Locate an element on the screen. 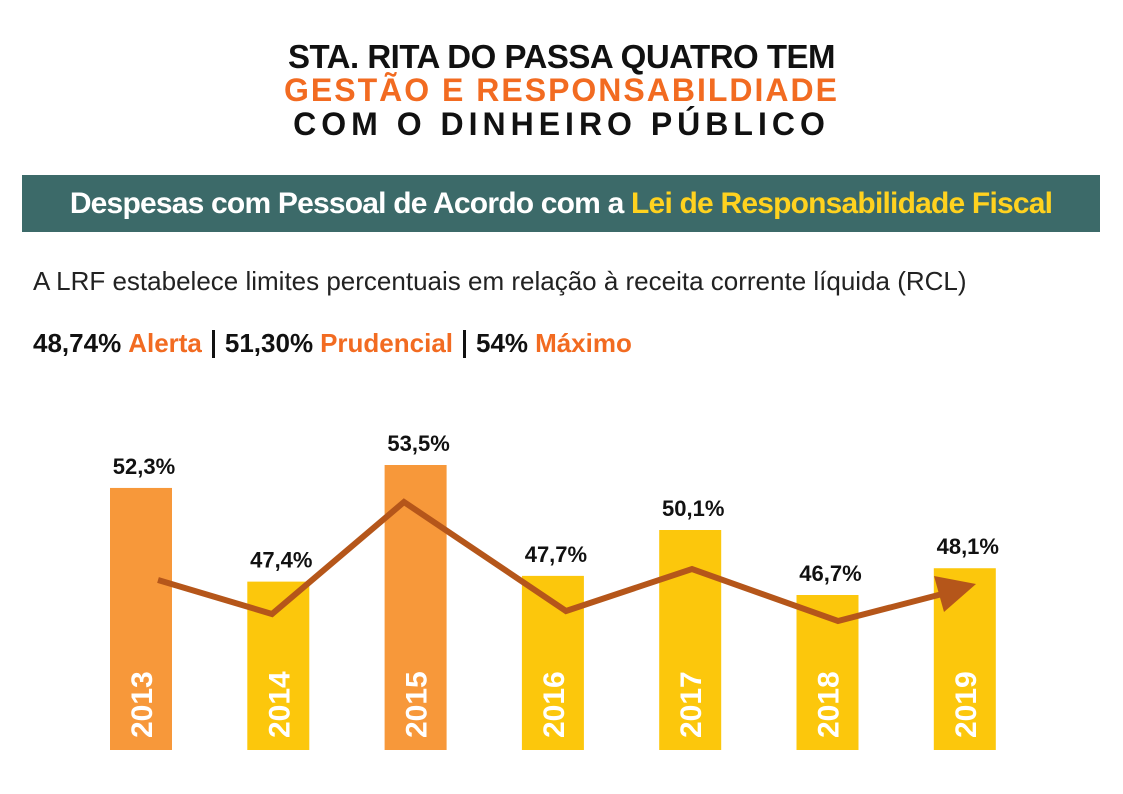  header-line: STA. RITA DO PASSA QUATRO TEM is located at coordinates (561, 56).